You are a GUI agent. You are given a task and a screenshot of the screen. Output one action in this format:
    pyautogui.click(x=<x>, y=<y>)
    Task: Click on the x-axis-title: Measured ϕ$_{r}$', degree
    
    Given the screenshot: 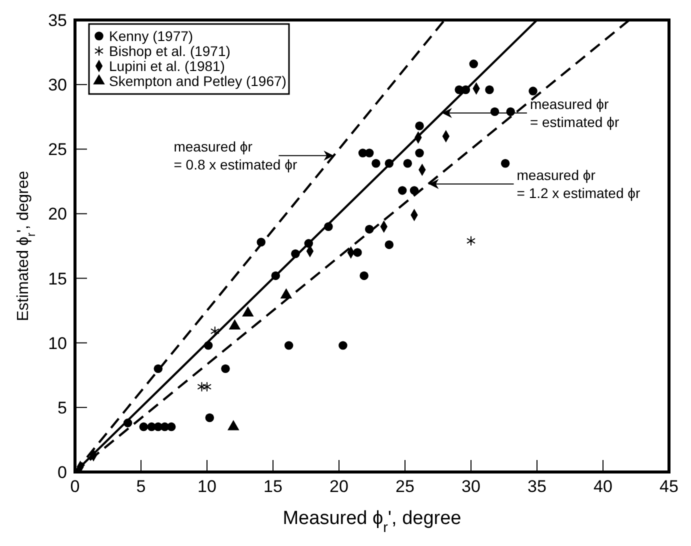 What is the action you would take?
    pyautogui.click(x=372, y=522)
    